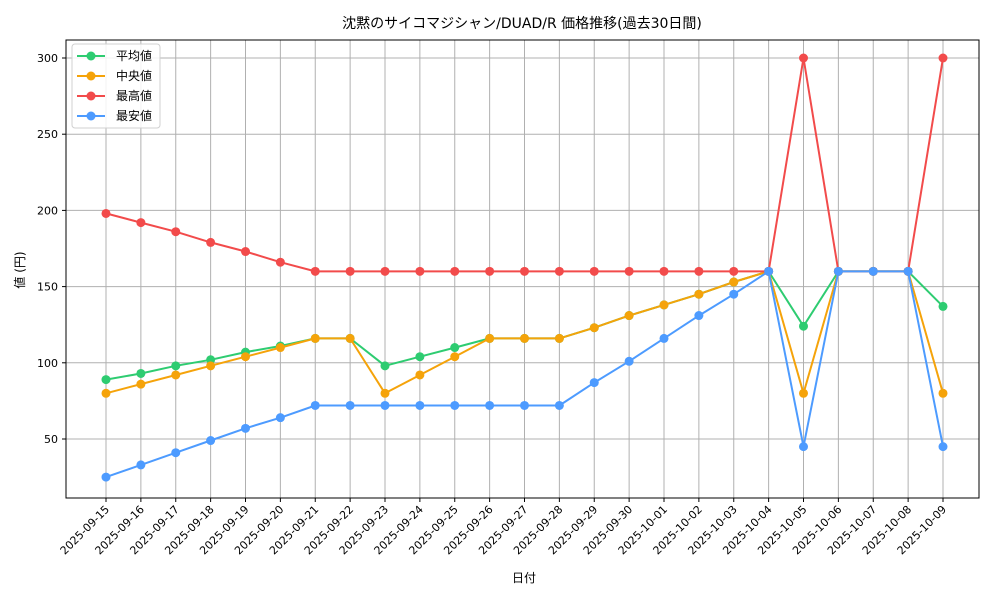 This screenshot has height=600, width=1000. Describe the element at coordinates (134, 55) in the screenshot. I see `legend-label: 平均値` at that location.